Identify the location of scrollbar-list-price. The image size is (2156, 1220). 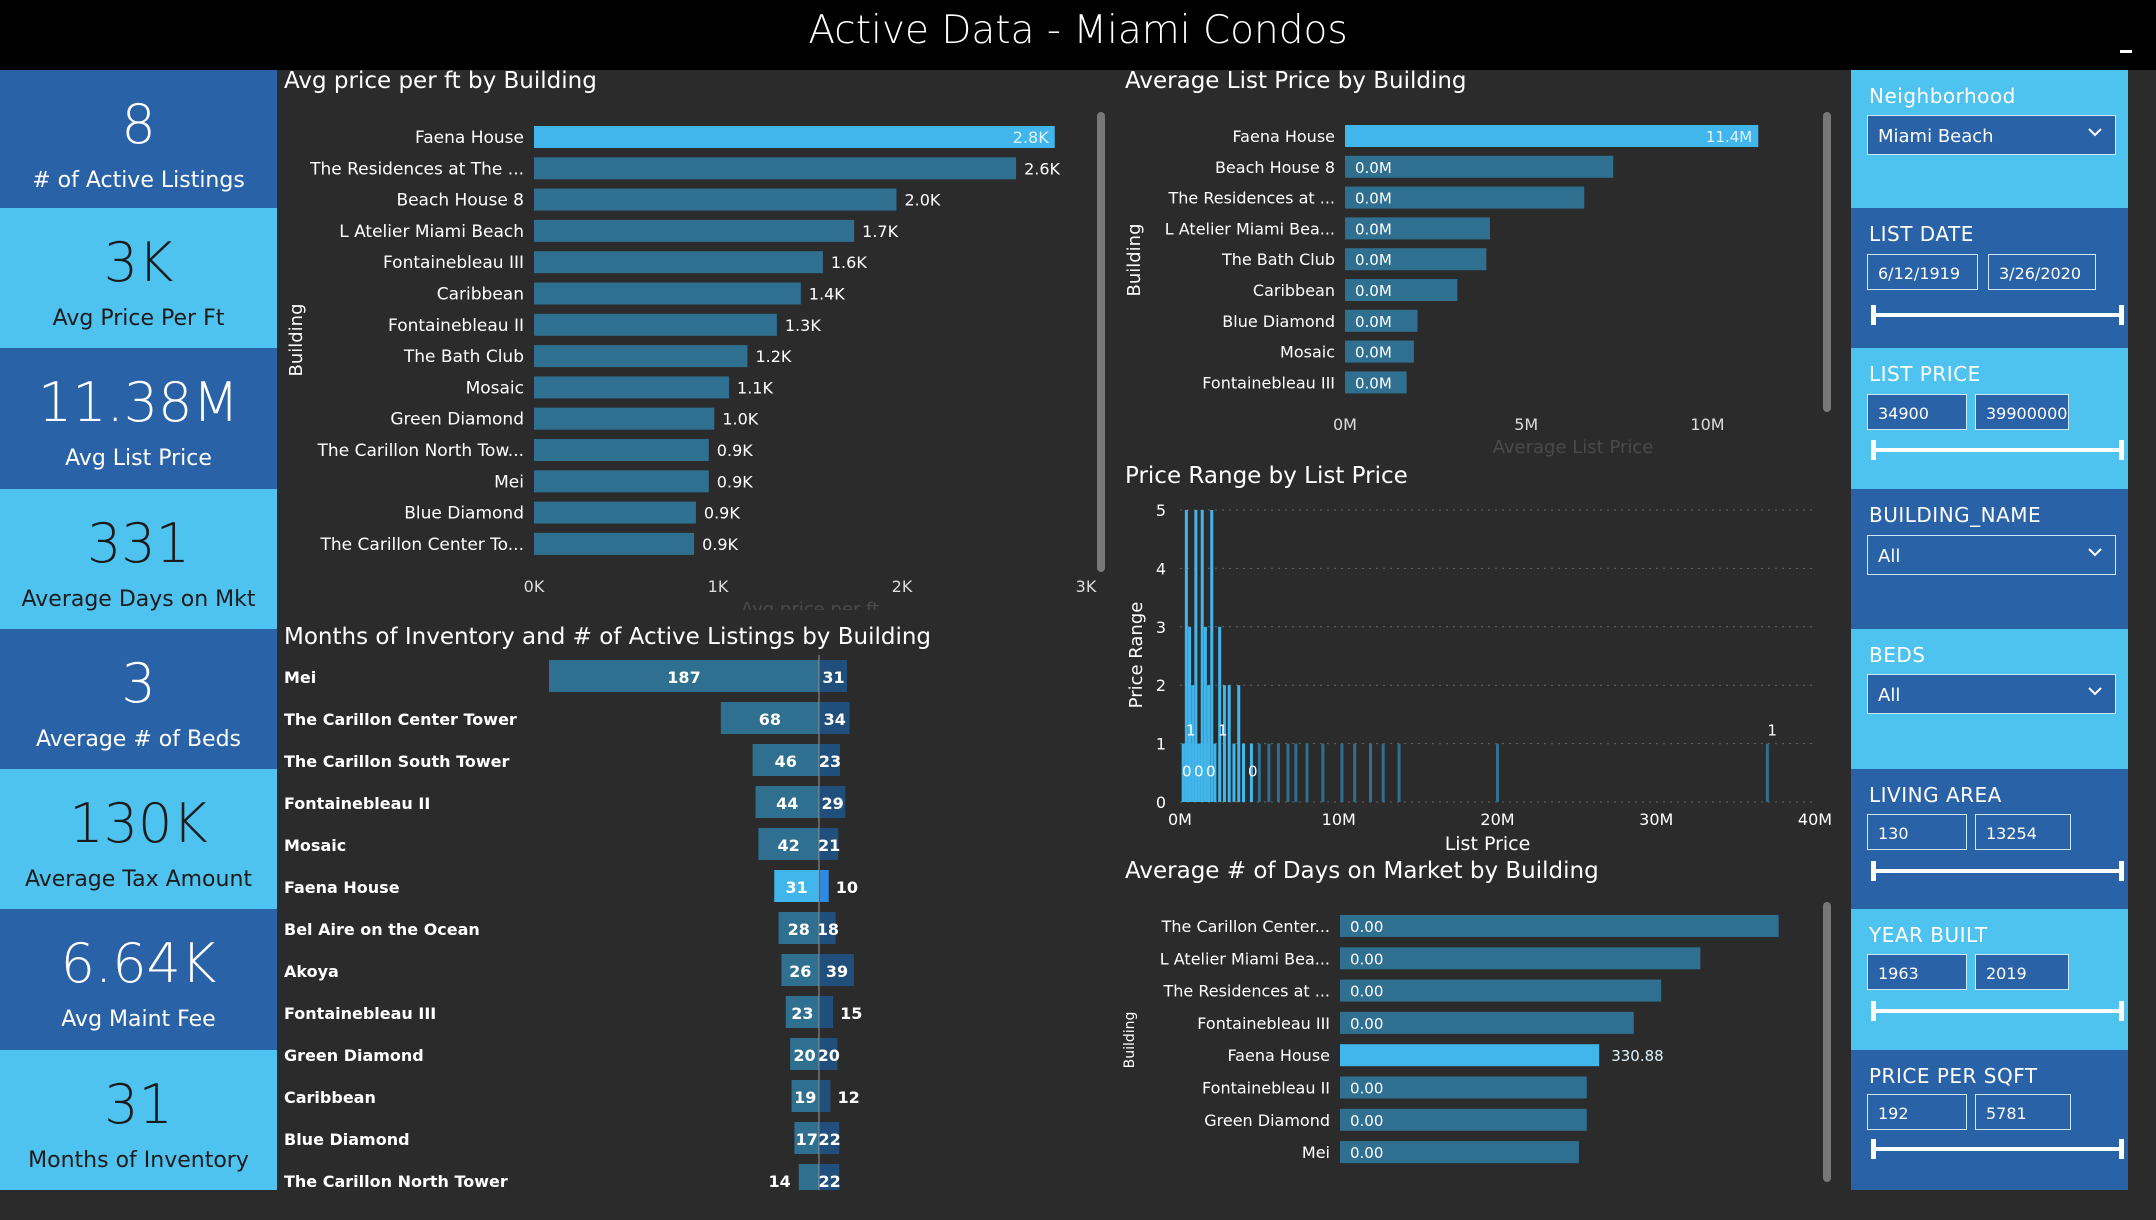
(1827, 262).